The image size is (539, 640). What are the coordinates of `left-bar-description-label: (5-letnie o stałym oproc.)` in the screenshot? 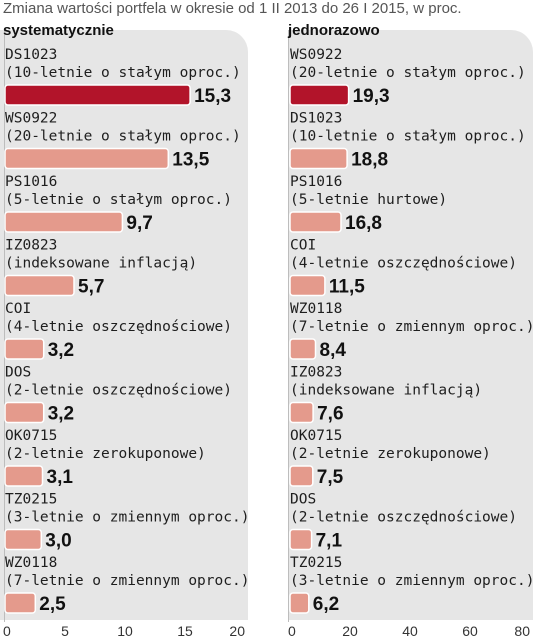 It's located at (118, 200).